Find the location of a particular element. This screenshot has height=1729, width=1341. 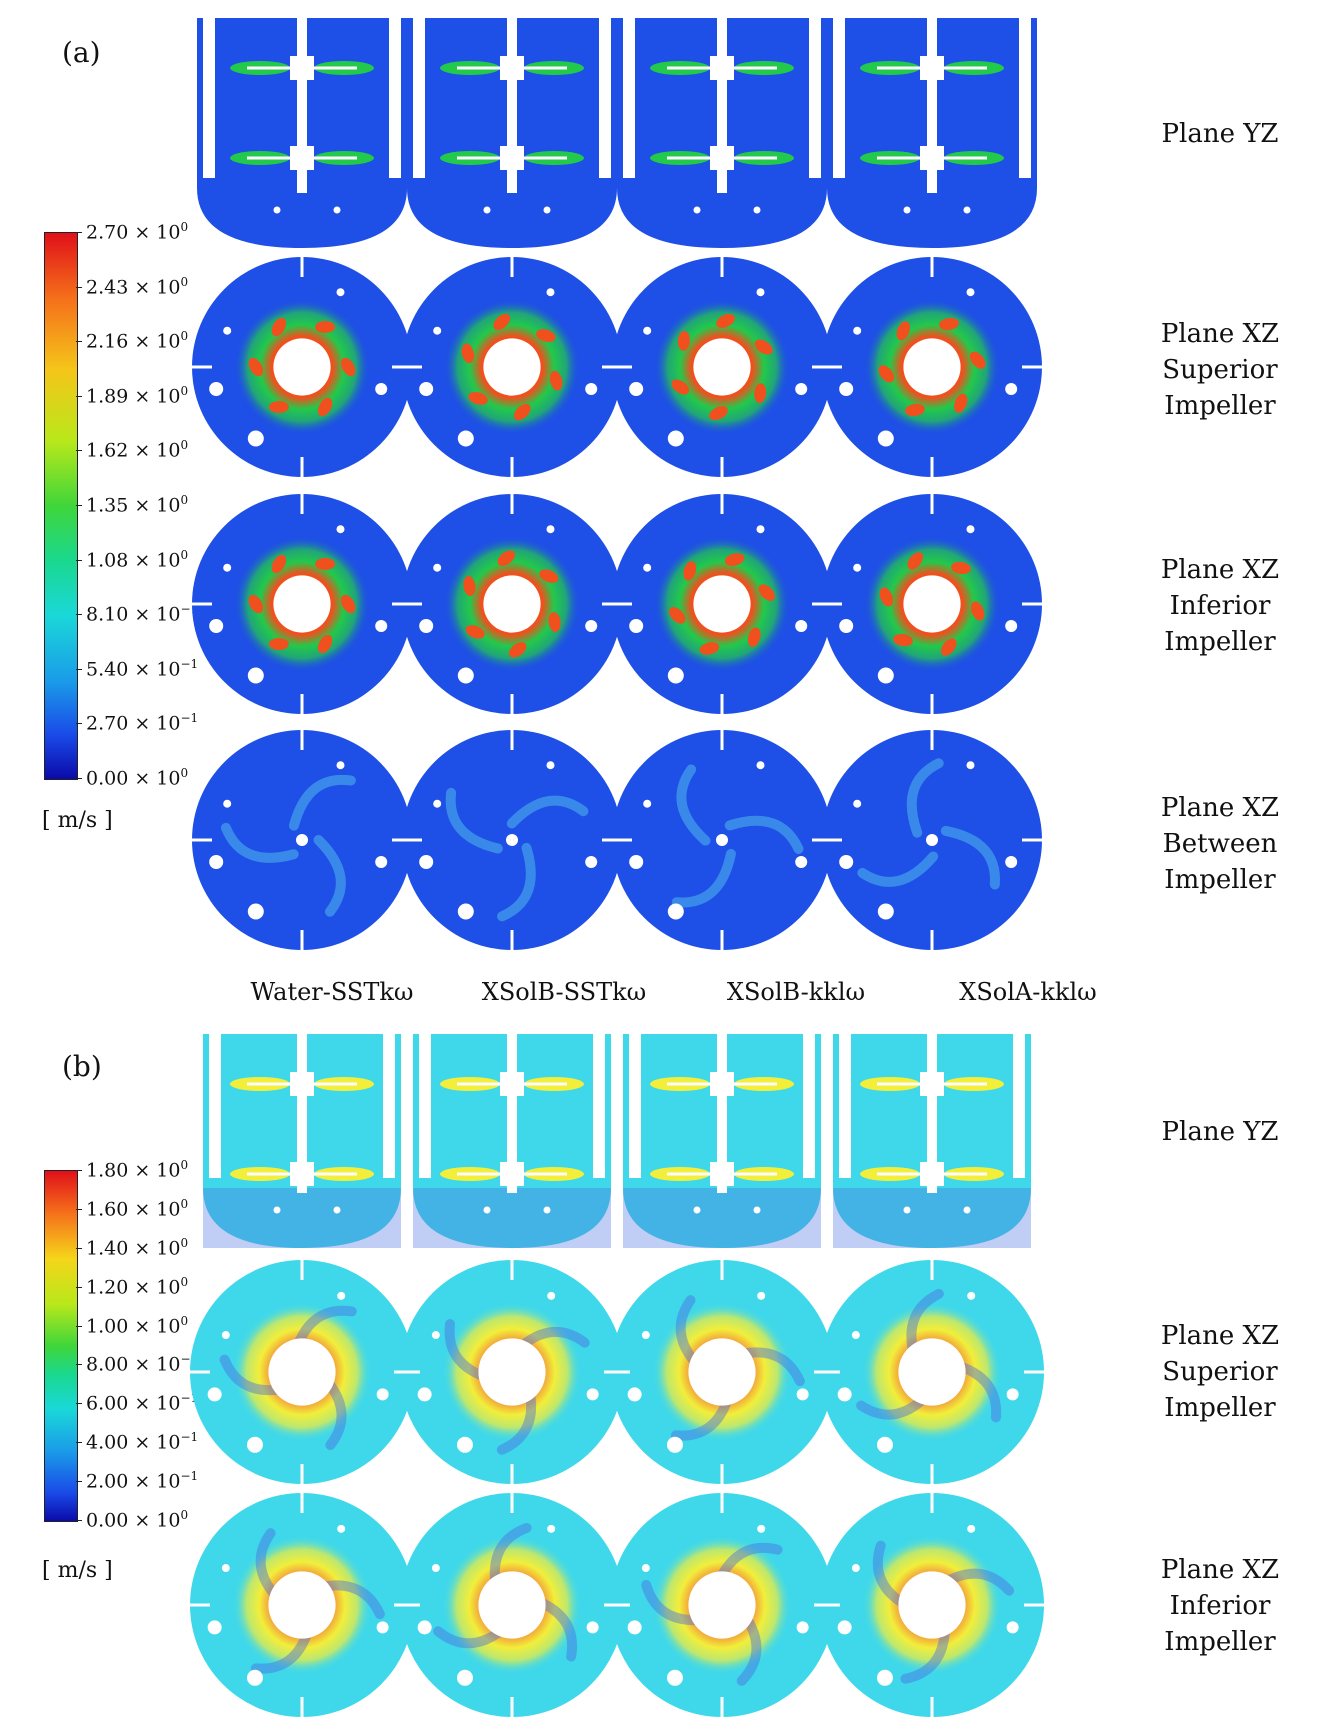

plane-yz-a-1-shaft is located at coordinates (302, 105).